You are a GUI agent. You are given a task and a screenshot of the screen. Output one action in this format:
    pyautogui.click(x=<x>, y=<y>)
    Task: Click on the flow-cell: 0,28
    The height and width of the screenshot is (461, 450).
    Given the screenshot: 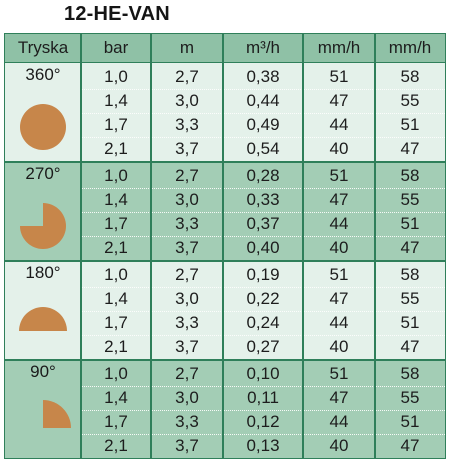 What is the action you would take?
    pyautogui.click(x=263, y=175)
    